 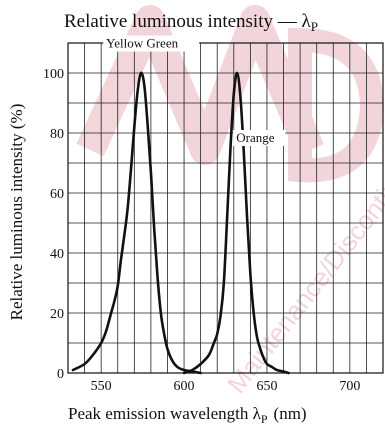 What do you see at coordinates (57, 134) in the screenshot?
I see `y-tick-label: 80` at bounding box center [57, 134].